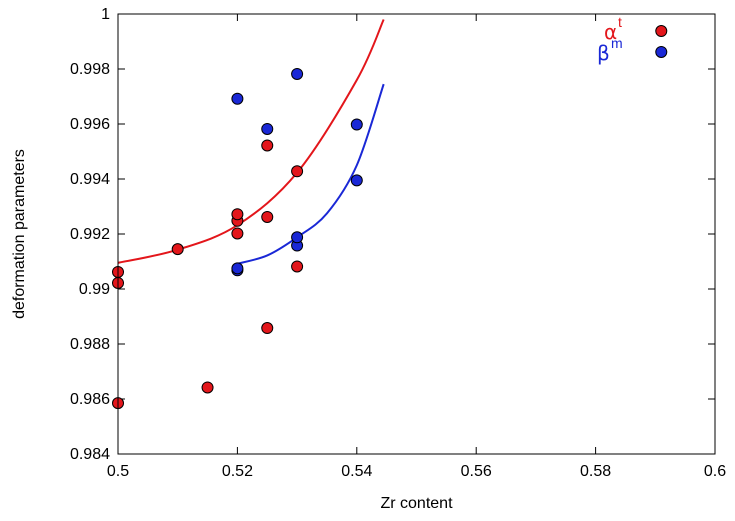  Describe the element at coordinates (90, 454) in the screenshot. I see `y-tick-label: 0.984` at that location.